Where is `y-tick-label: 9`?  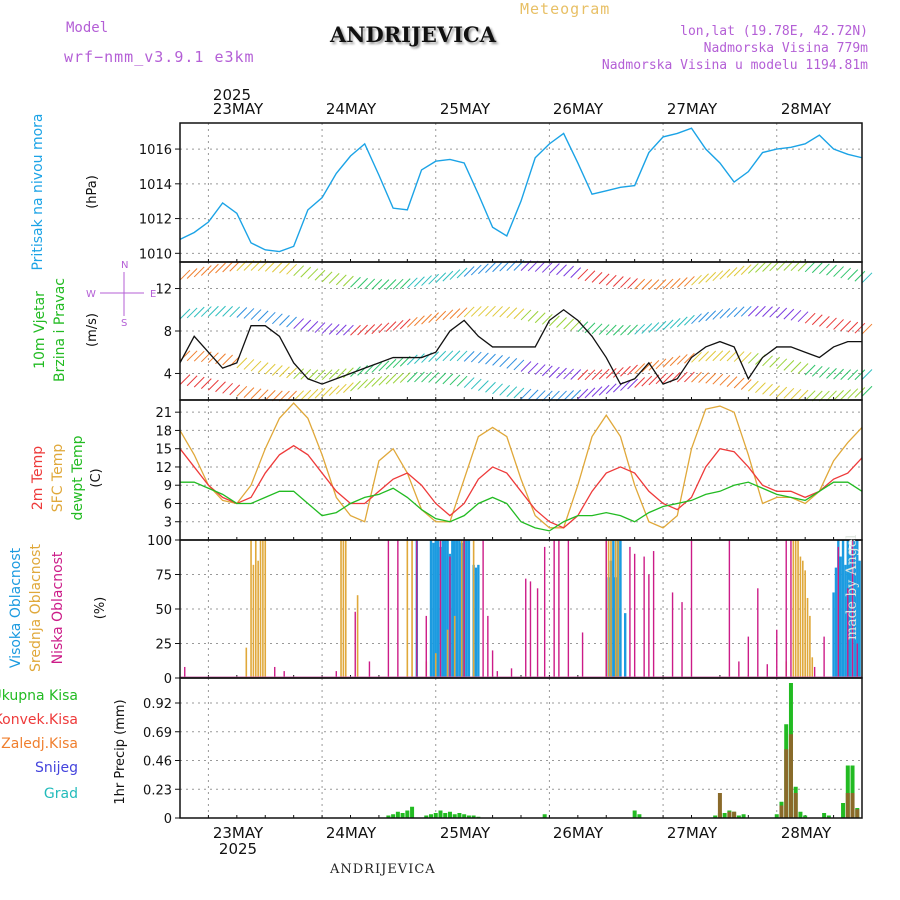
y-tick-label: 9 is located at coordinates (168, 486).